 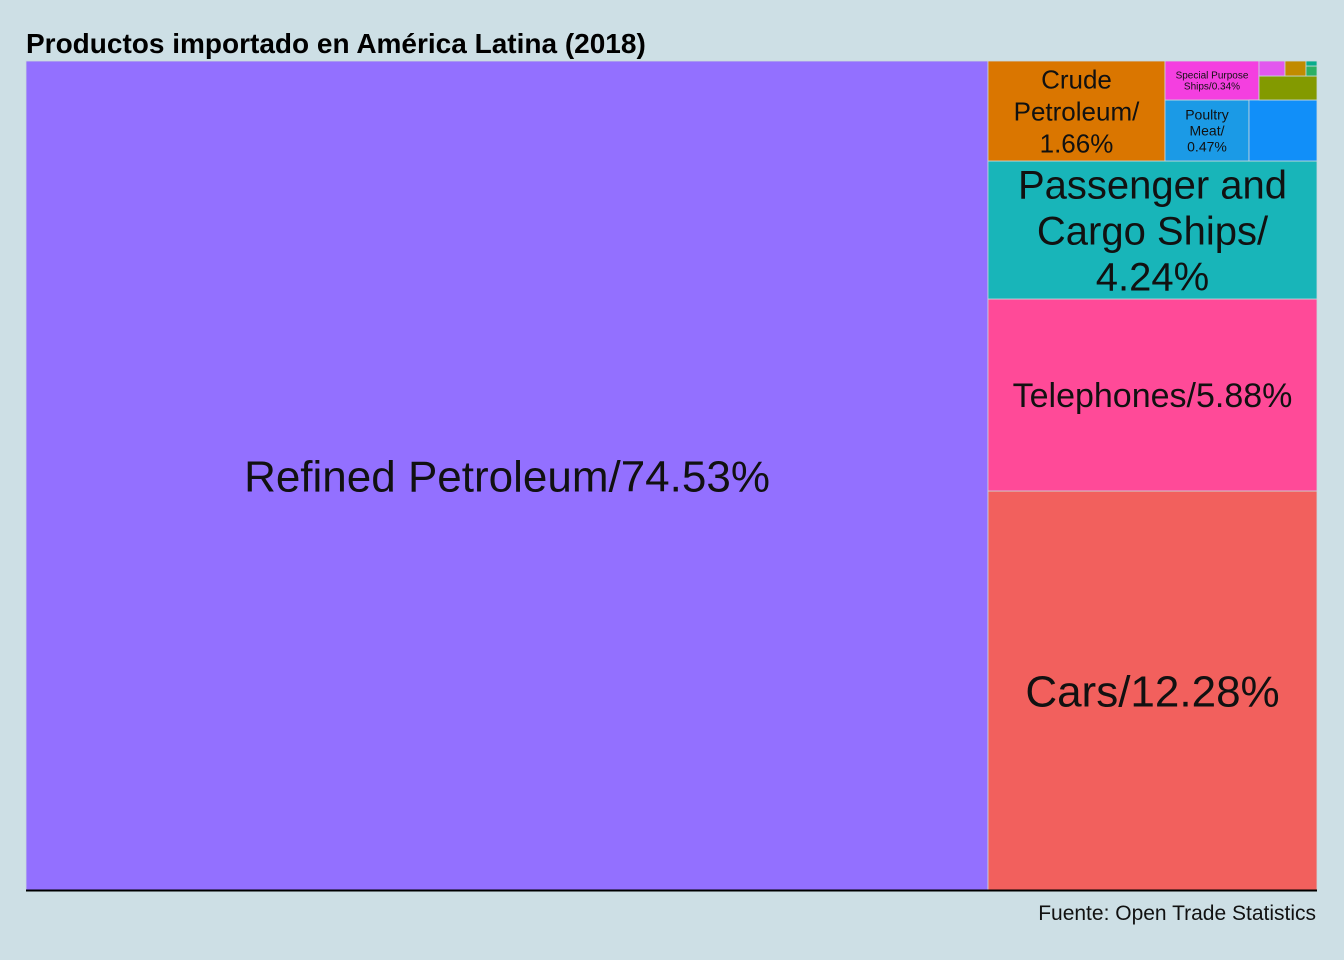 I want to click on treemap-tile-label: Refined Petroleum/74.53%, so click(x=507, y=476).